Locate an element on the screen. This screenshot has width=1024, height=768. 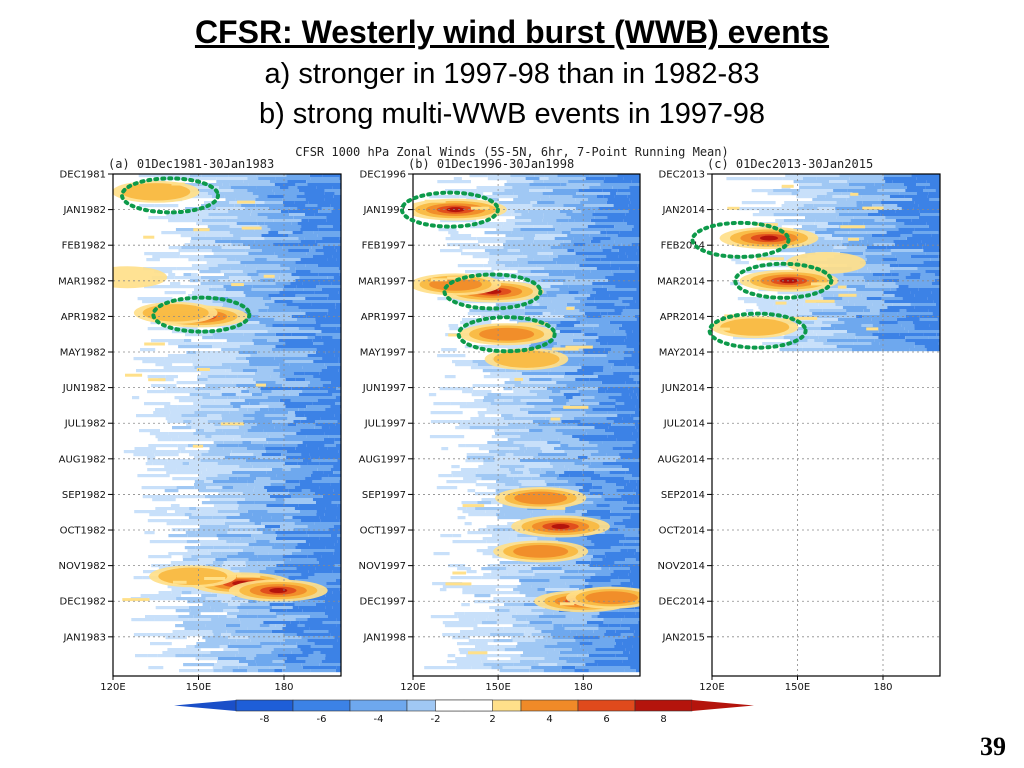
panel-title: (a) 01Dec1981-30Jan1983 is located at coordinates (191, 164).